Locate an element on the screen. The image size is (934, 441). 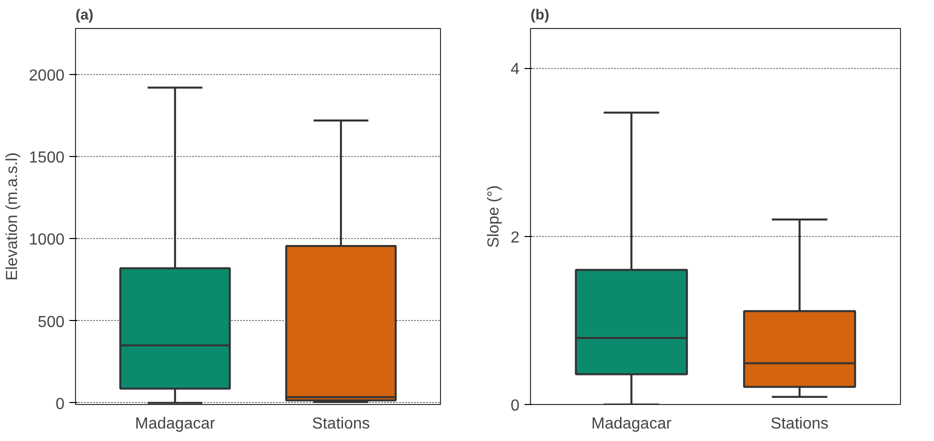
y-tick-label: 1500 is located at coordinates (46, 158).